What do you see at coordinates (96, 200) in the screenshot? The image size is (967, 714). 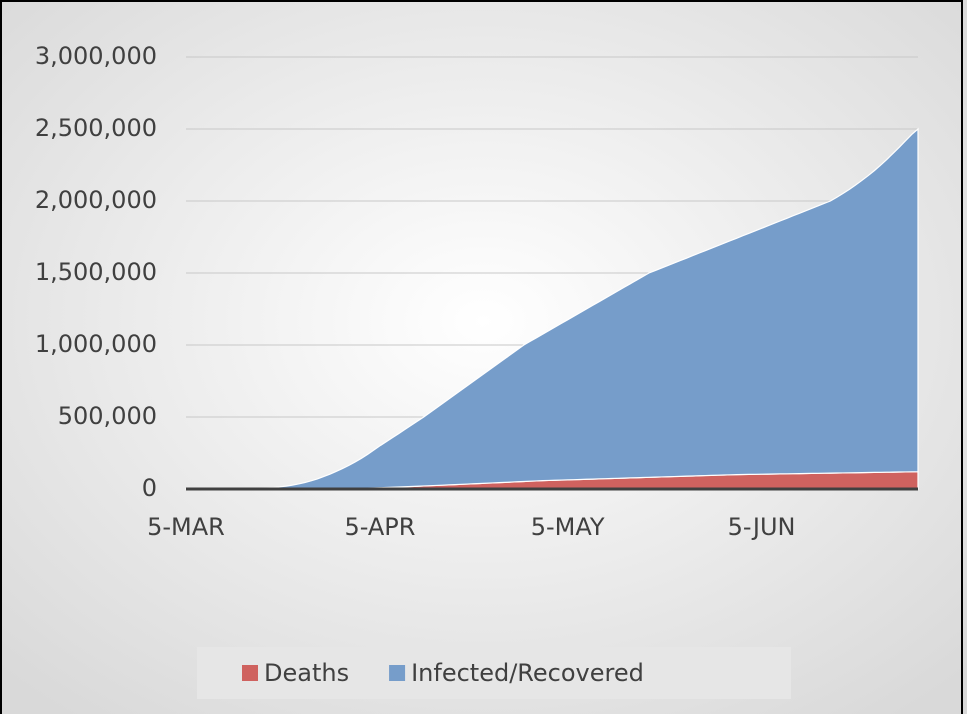 I see `y-tick-label: 2,000,000` at bounding box center [96, 200].